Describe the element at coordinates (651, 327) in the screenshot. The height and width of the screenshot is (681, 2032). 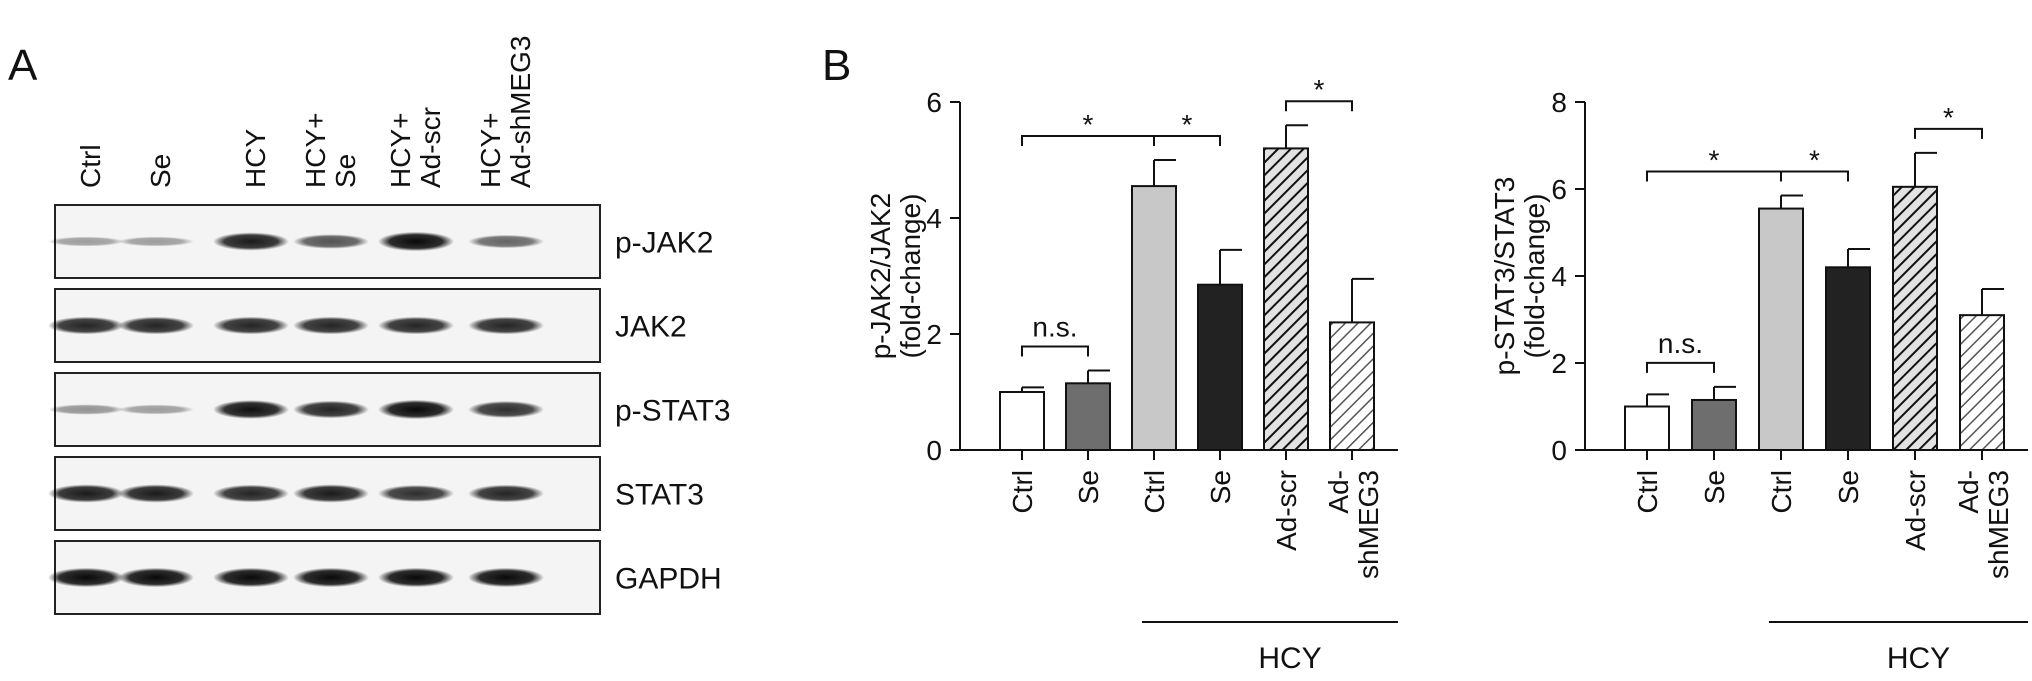
I see `blot-label: JAK2` at that location.